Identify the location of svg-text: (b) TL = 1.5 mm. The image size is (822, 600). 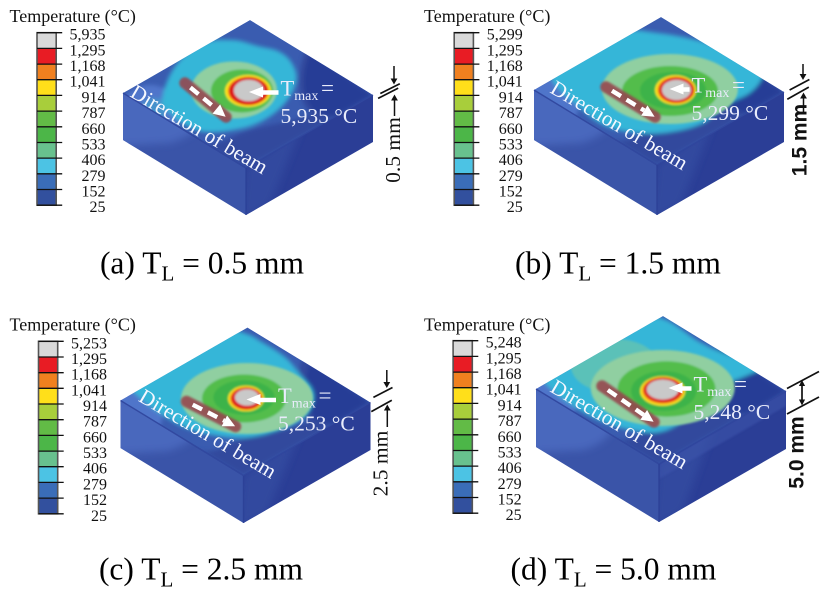
(618, 266).